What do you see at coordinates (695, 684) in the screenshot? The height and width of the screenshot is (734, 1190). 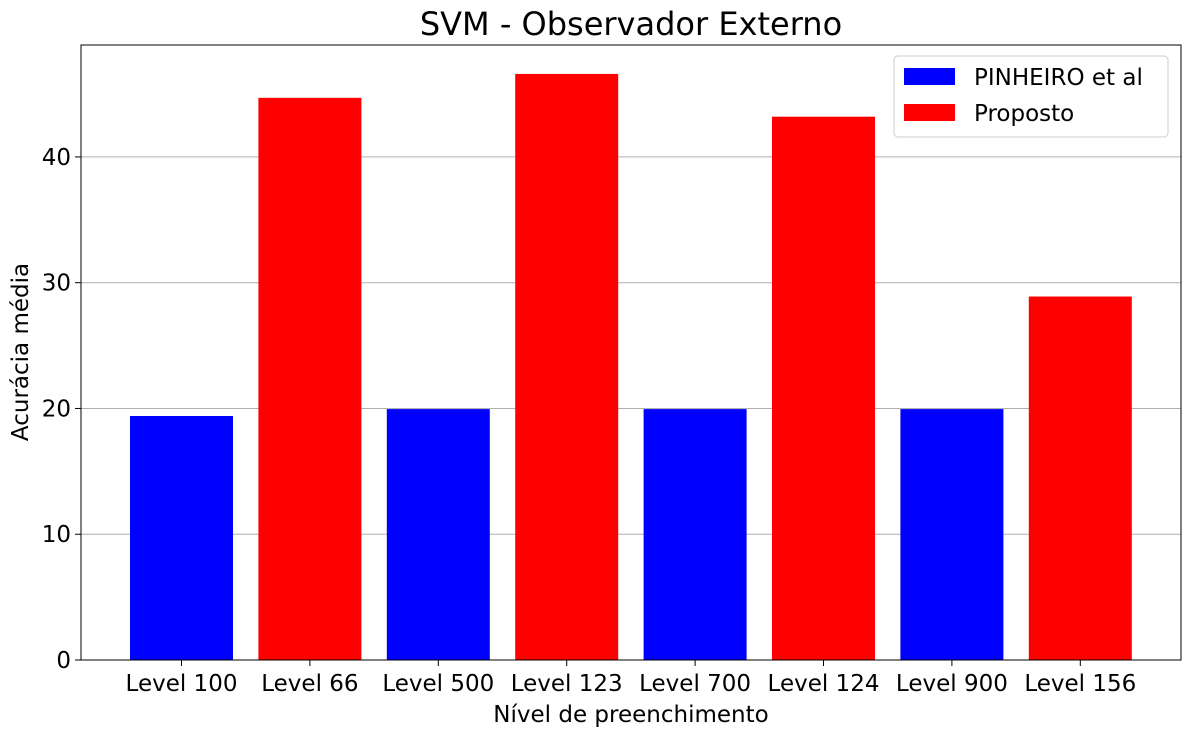 I see `x-tick-label: Level 700` at bounding box center [695, 684].